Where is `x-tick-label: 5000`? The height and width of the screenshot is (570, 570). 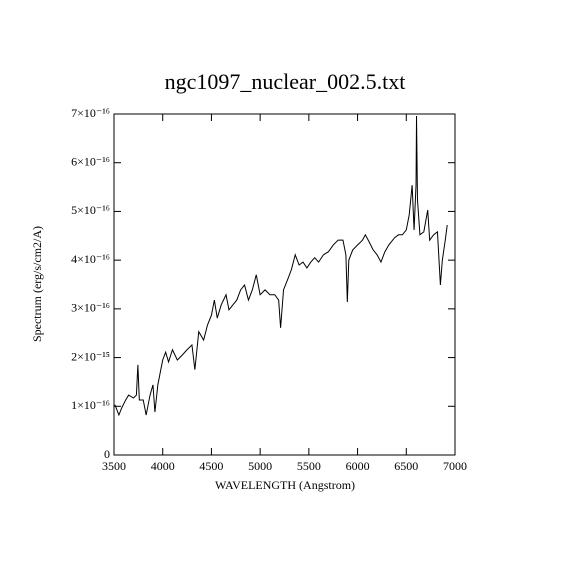 x-tick-label: 5000 is located at coordinates (260, 466).